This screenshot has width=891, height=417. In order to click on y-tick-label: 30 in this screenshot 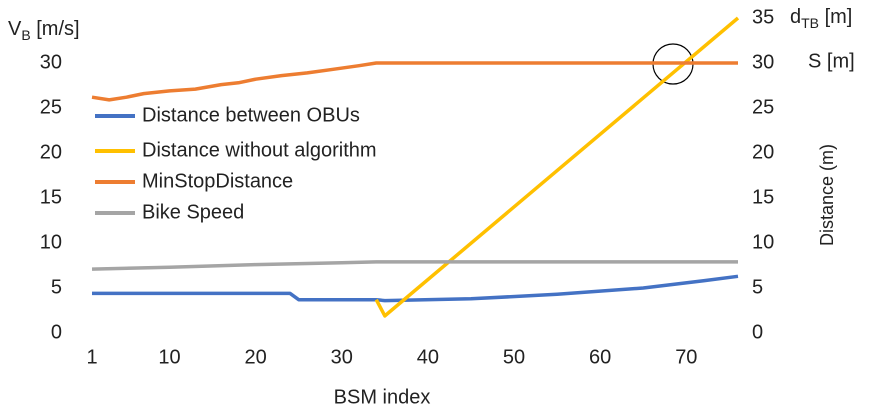, I will do `click(51, 62)`.